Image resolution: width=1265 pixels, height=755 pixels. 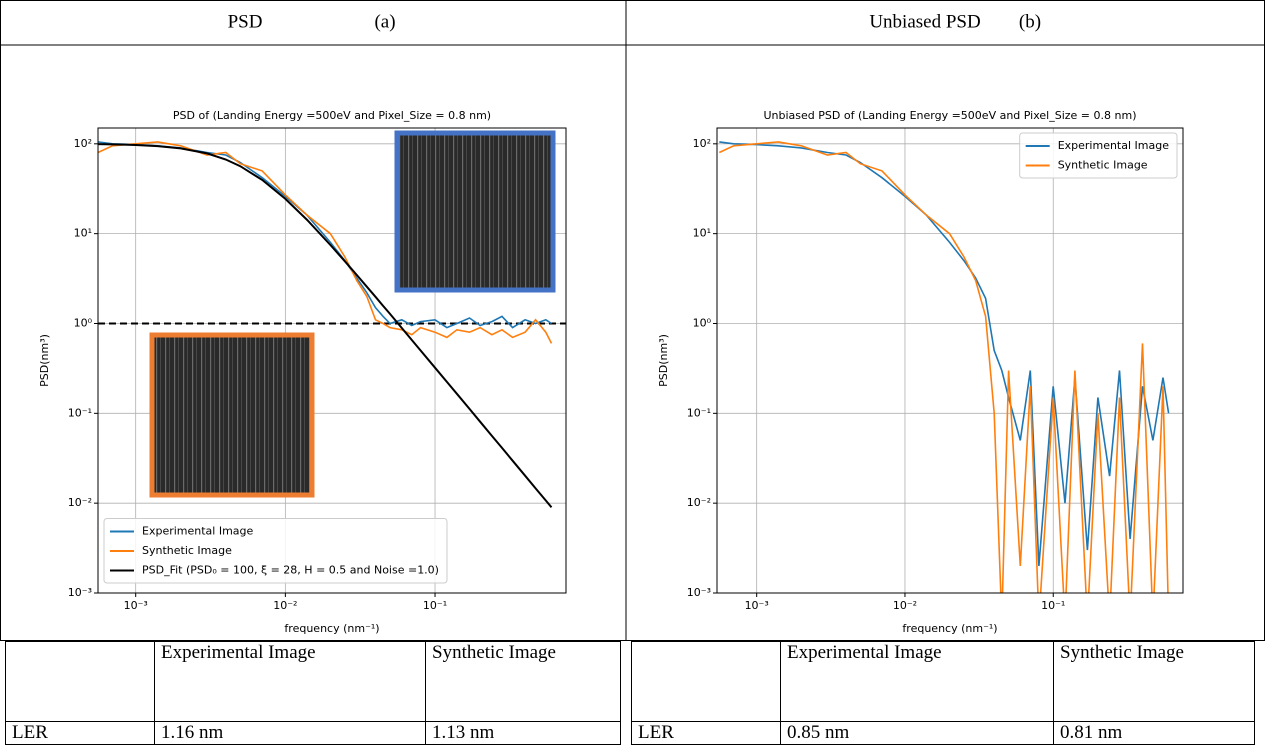 What do you see at coordinates (290, 733) in the screenshot?
I see `cell: 1.16 nm` at bounding box center [290, 733].